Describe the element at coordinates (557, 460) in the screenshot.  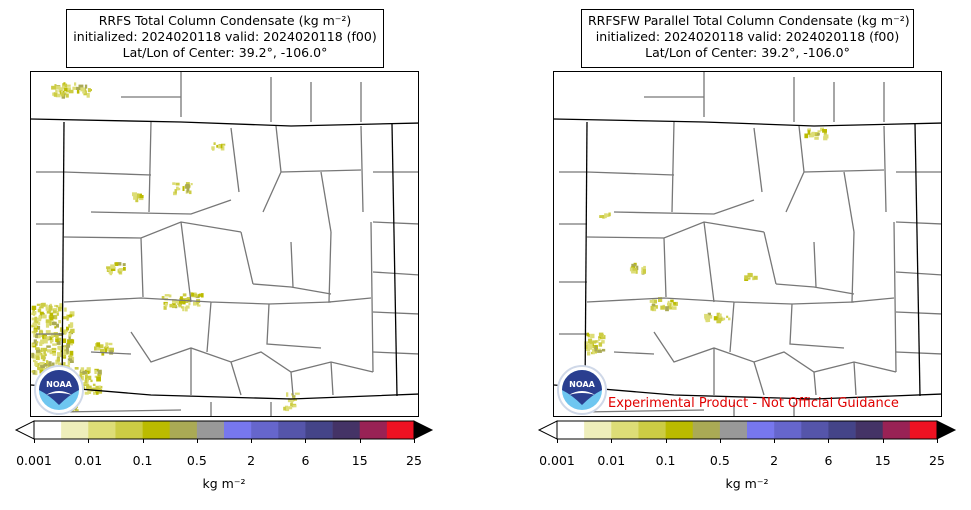
I see `colorbar-tick-label: 0.001` at that location.